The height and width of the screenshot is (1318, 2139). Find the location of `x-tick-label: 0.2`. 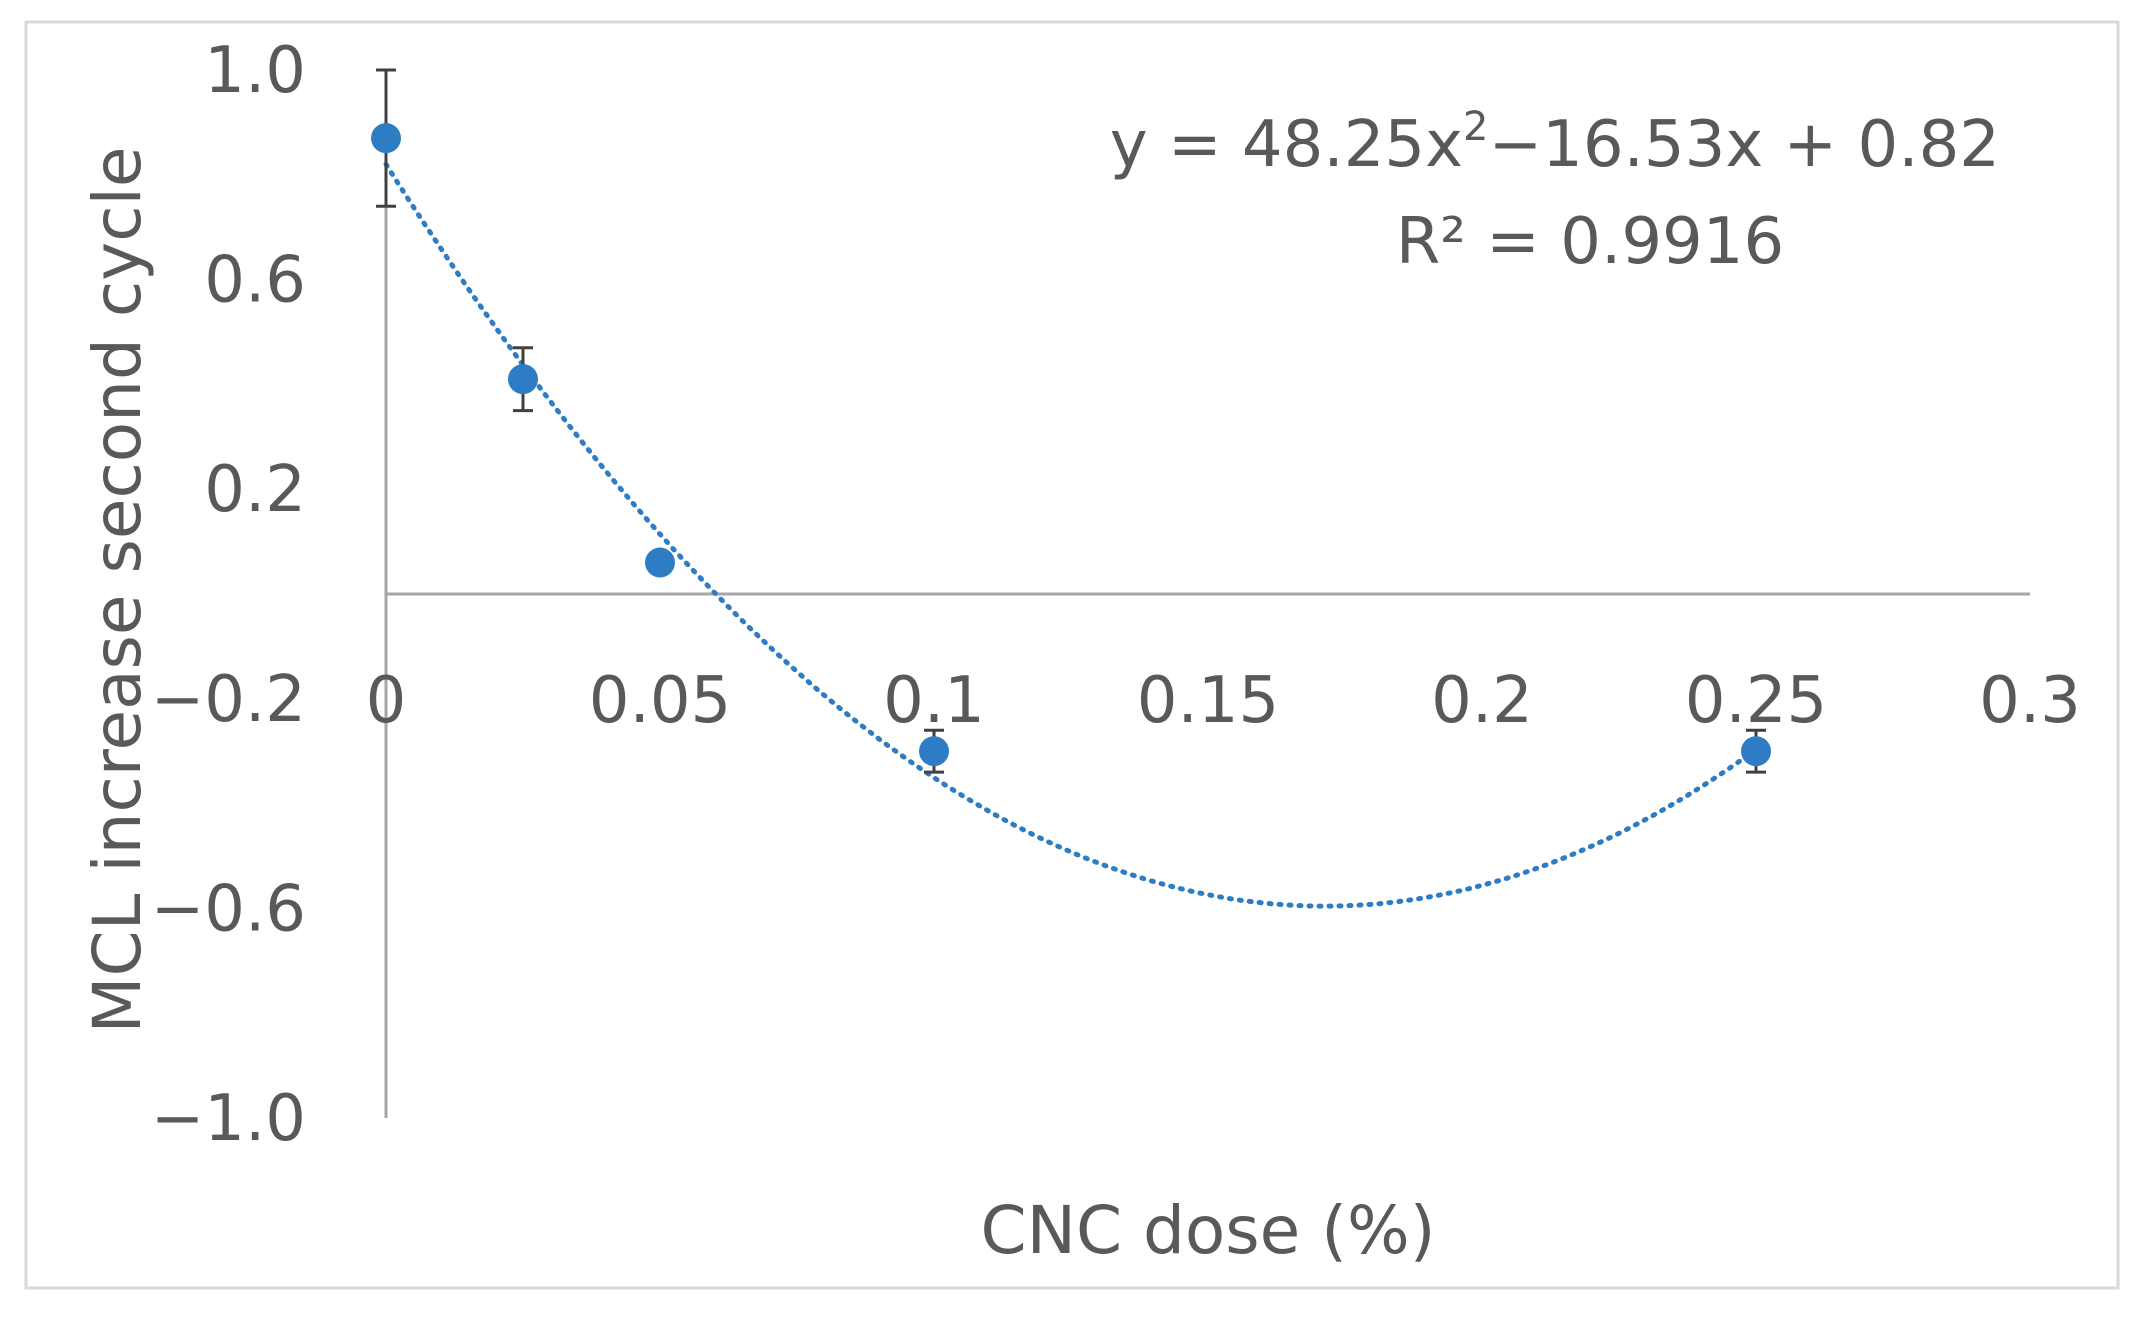

x-tick-label: 0.2 is located at coordinates (1482, 701).